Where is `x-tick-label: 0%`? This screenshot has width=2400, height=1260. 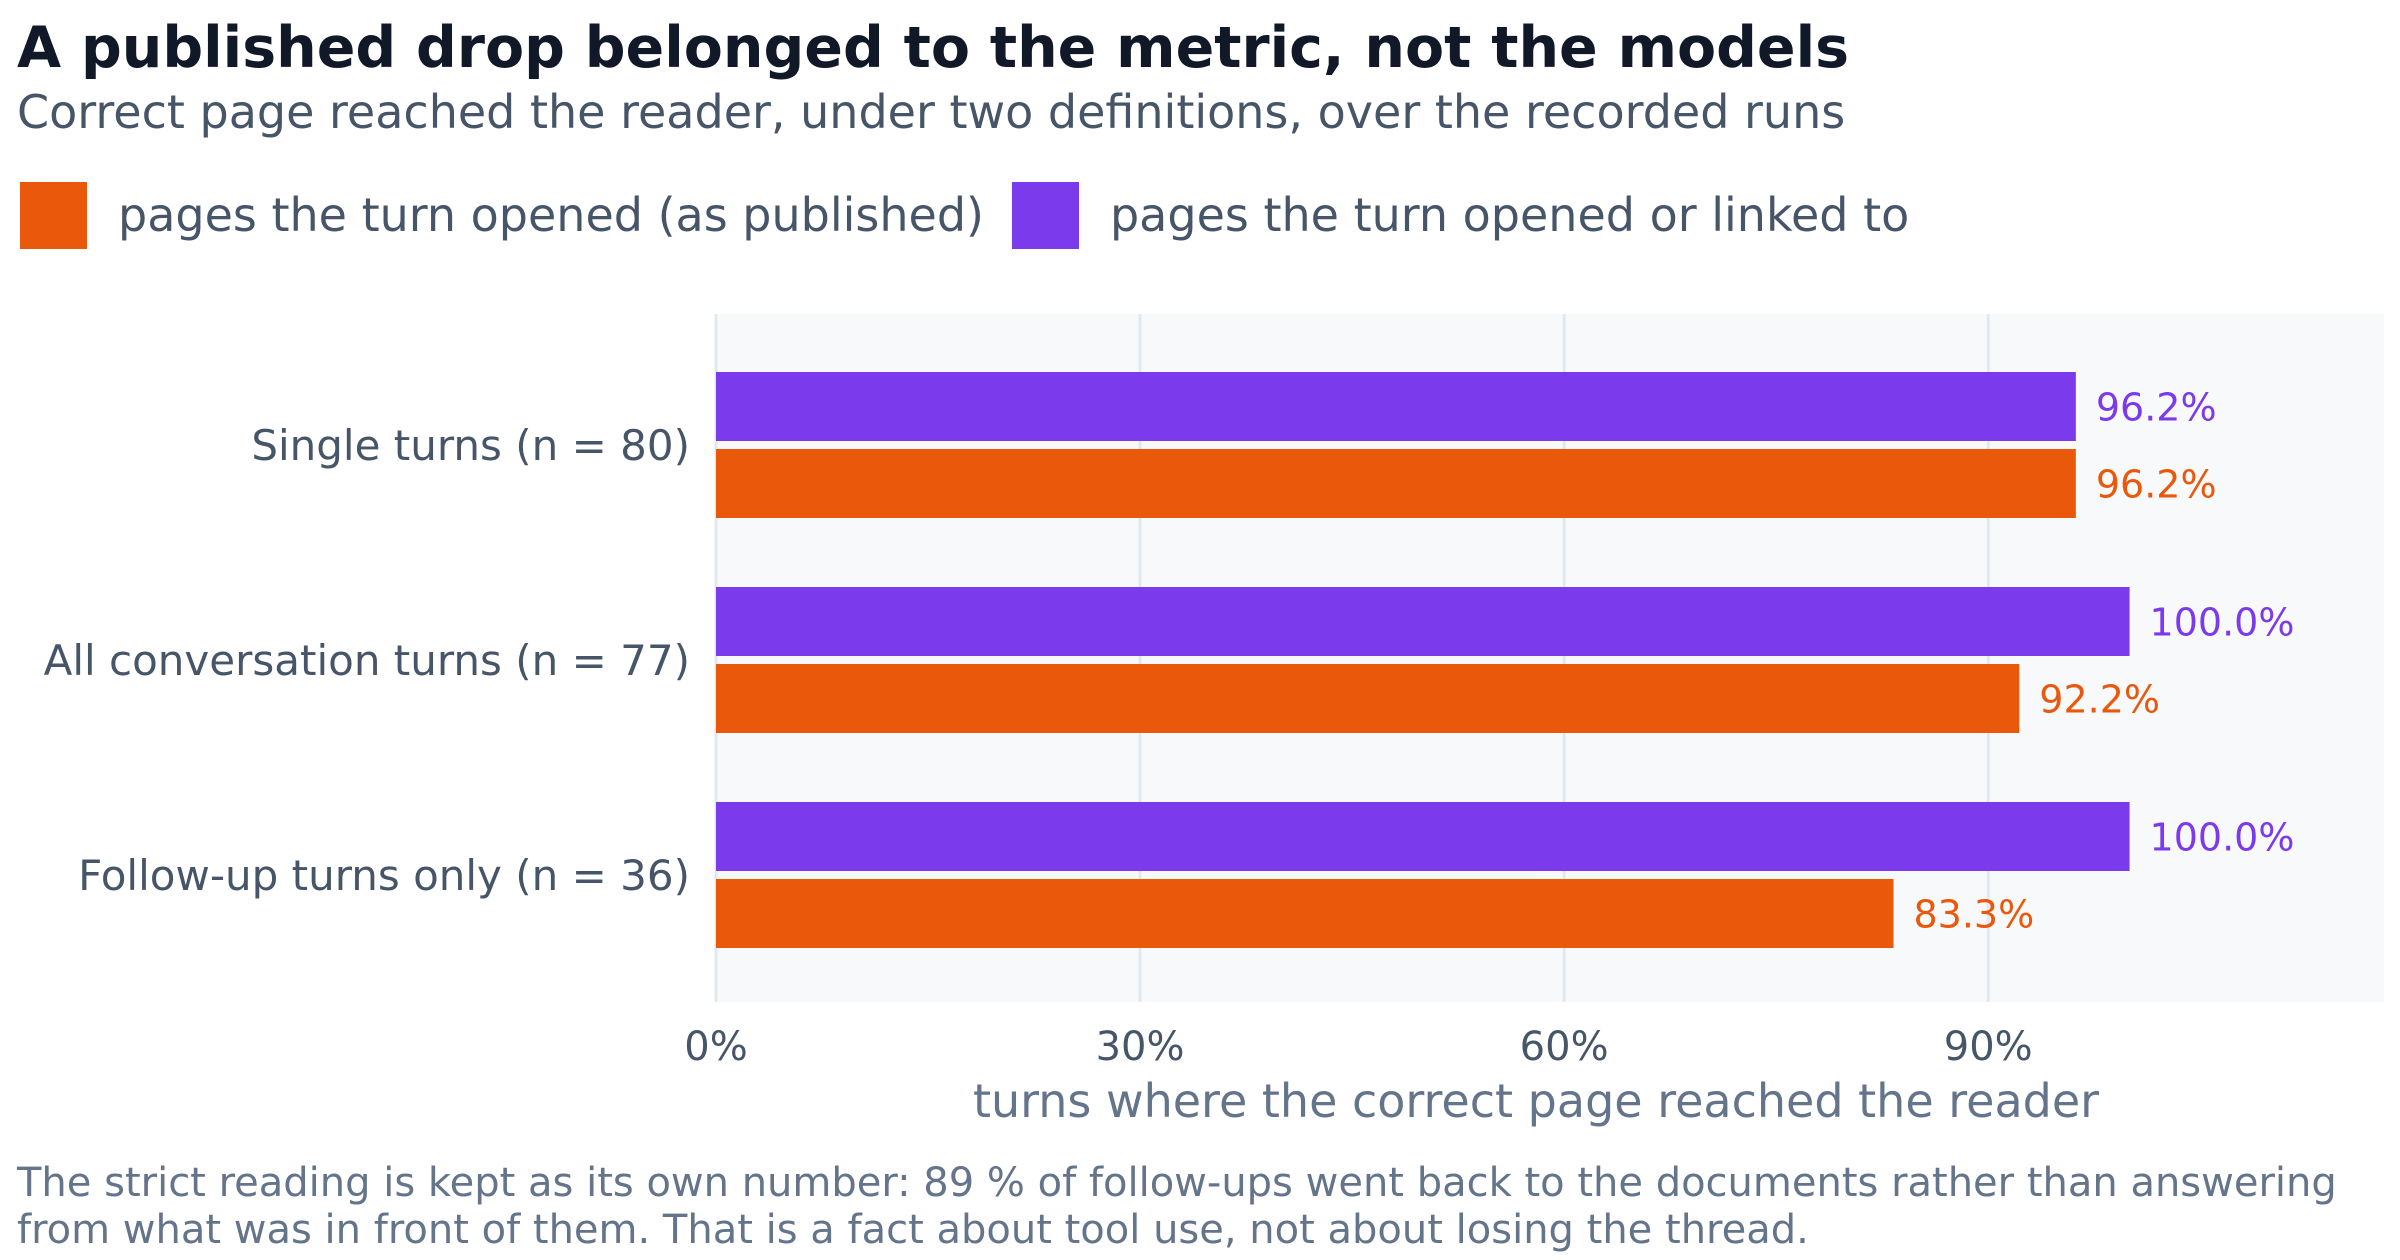
x-tick-label: 0% is located at coordinates (715, 1047).